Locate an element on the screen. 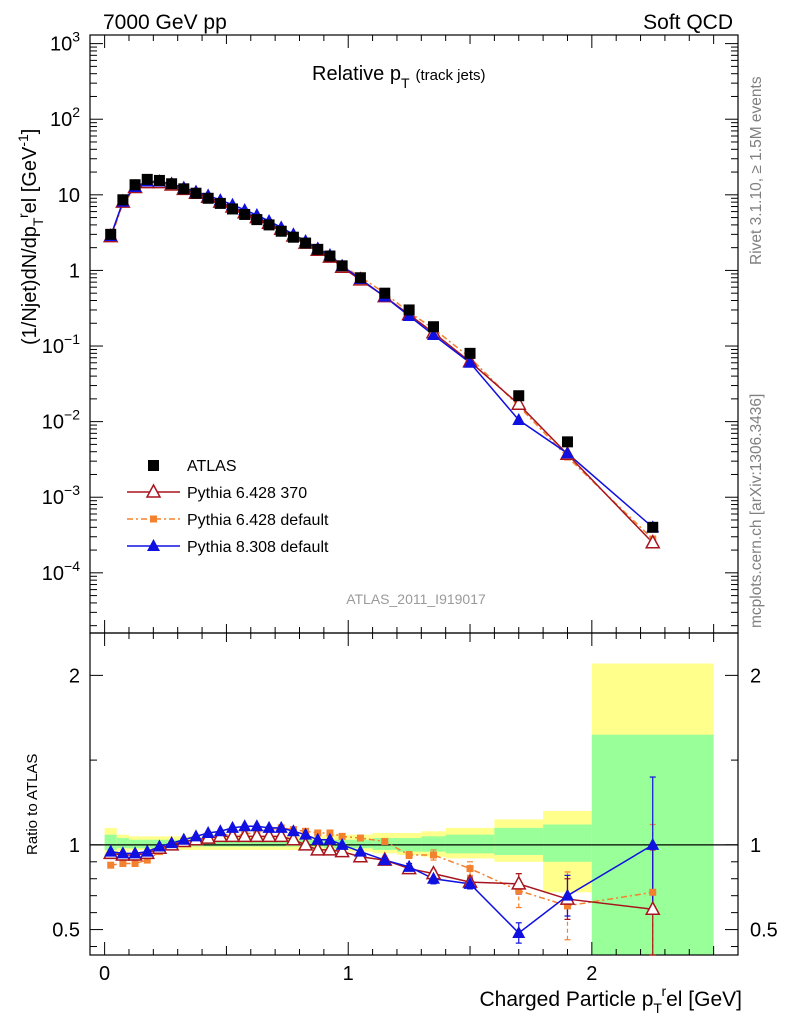  ytick-exponent: 2 is located at coordinates (76, 112).